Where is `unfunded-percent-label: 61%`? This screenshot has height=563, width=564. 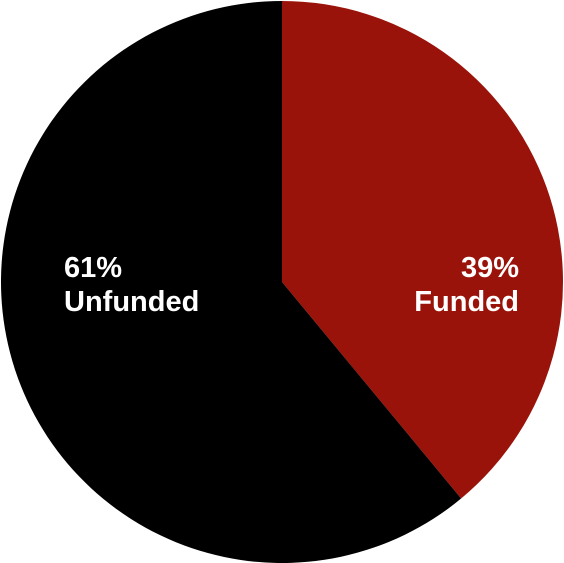
unfunded-percent-label: 61% is located at coordinates (93, 268).